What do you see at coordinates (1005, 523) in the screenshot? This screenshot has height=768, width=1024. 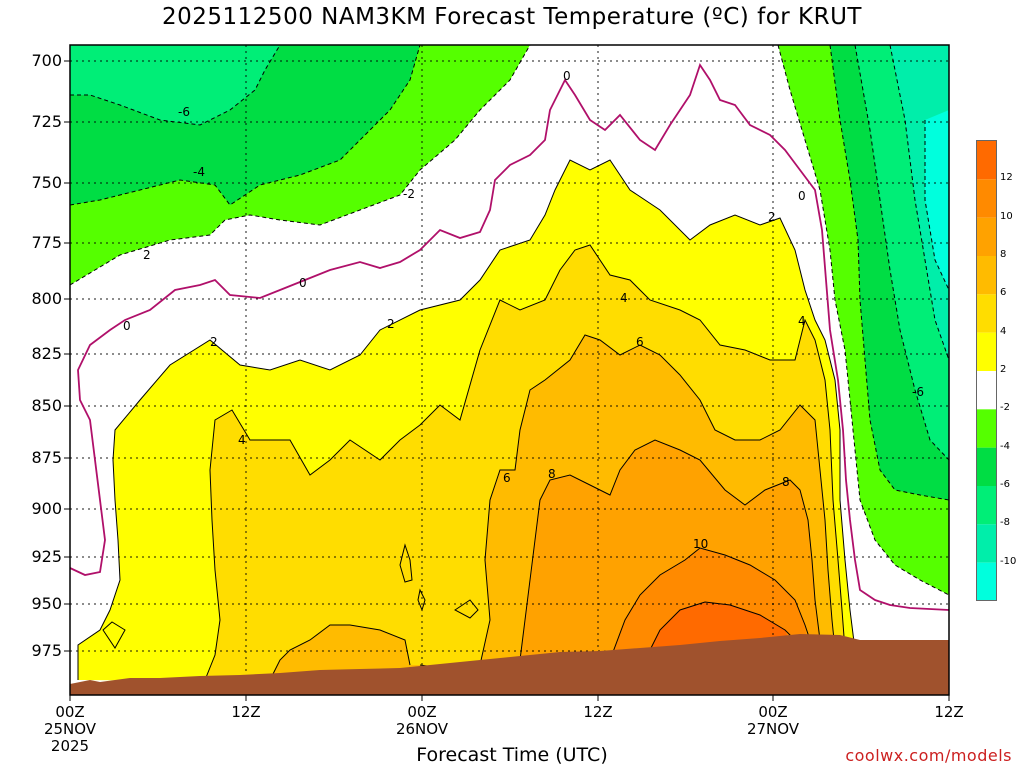 I see `colorbar-tick-label: -8` at bounding box center [1005, 523].